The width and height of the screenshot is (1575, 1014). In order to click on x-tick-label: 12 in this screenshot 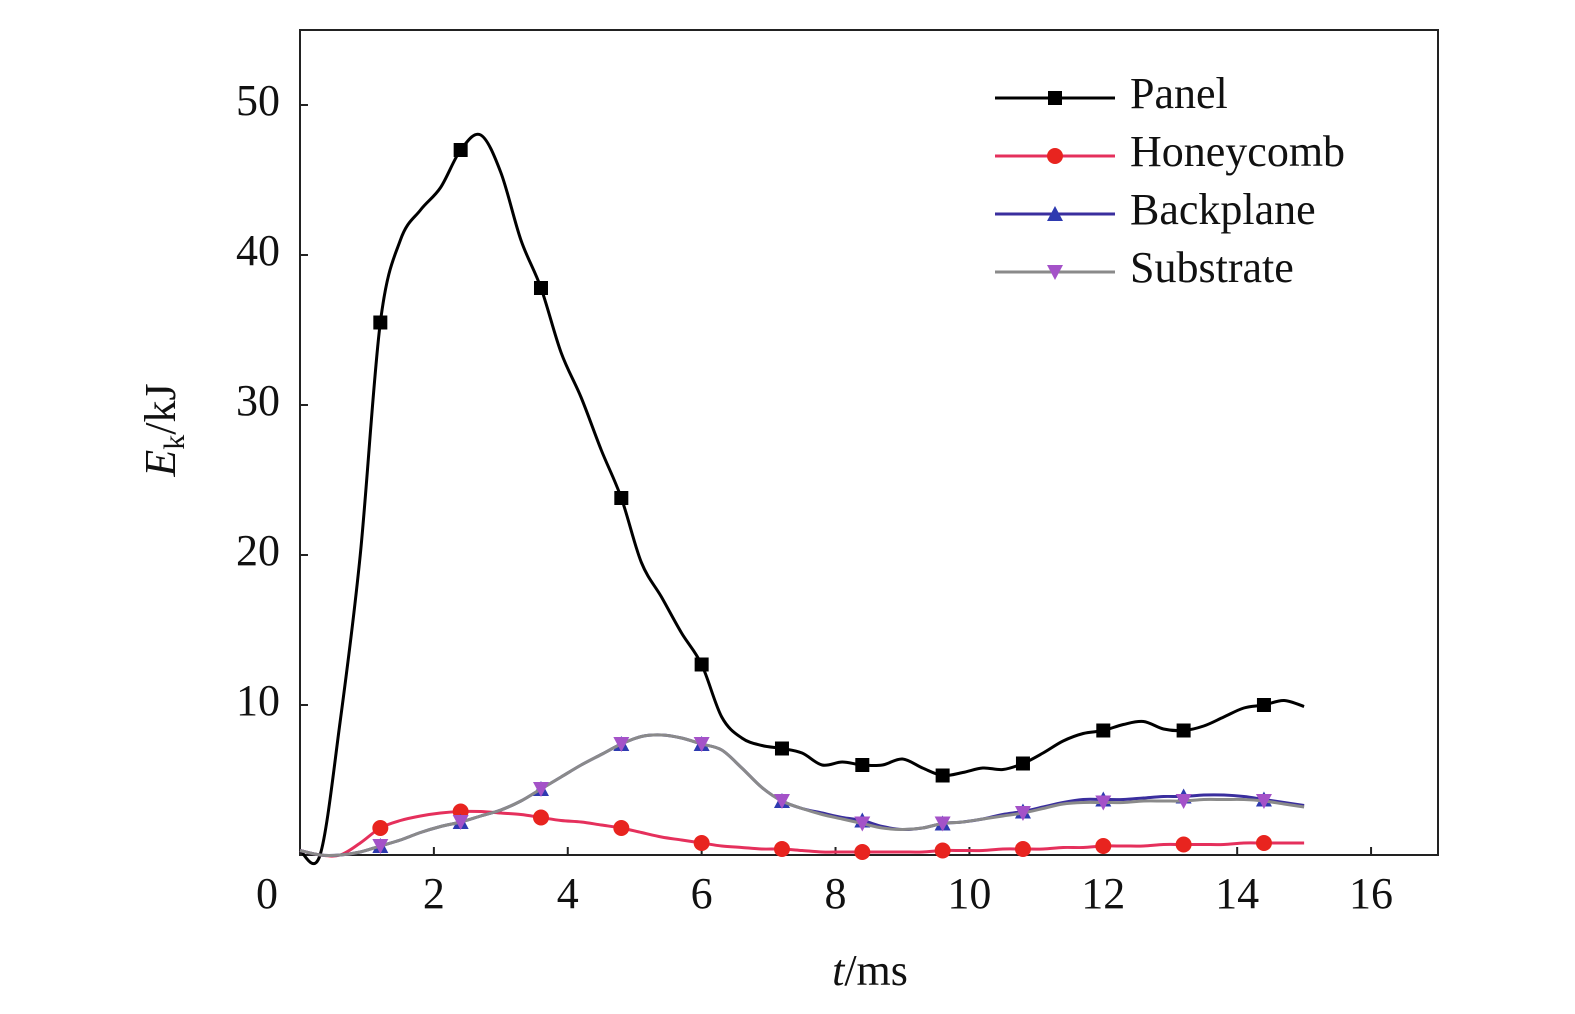, I will do `click(1103, 893)`.